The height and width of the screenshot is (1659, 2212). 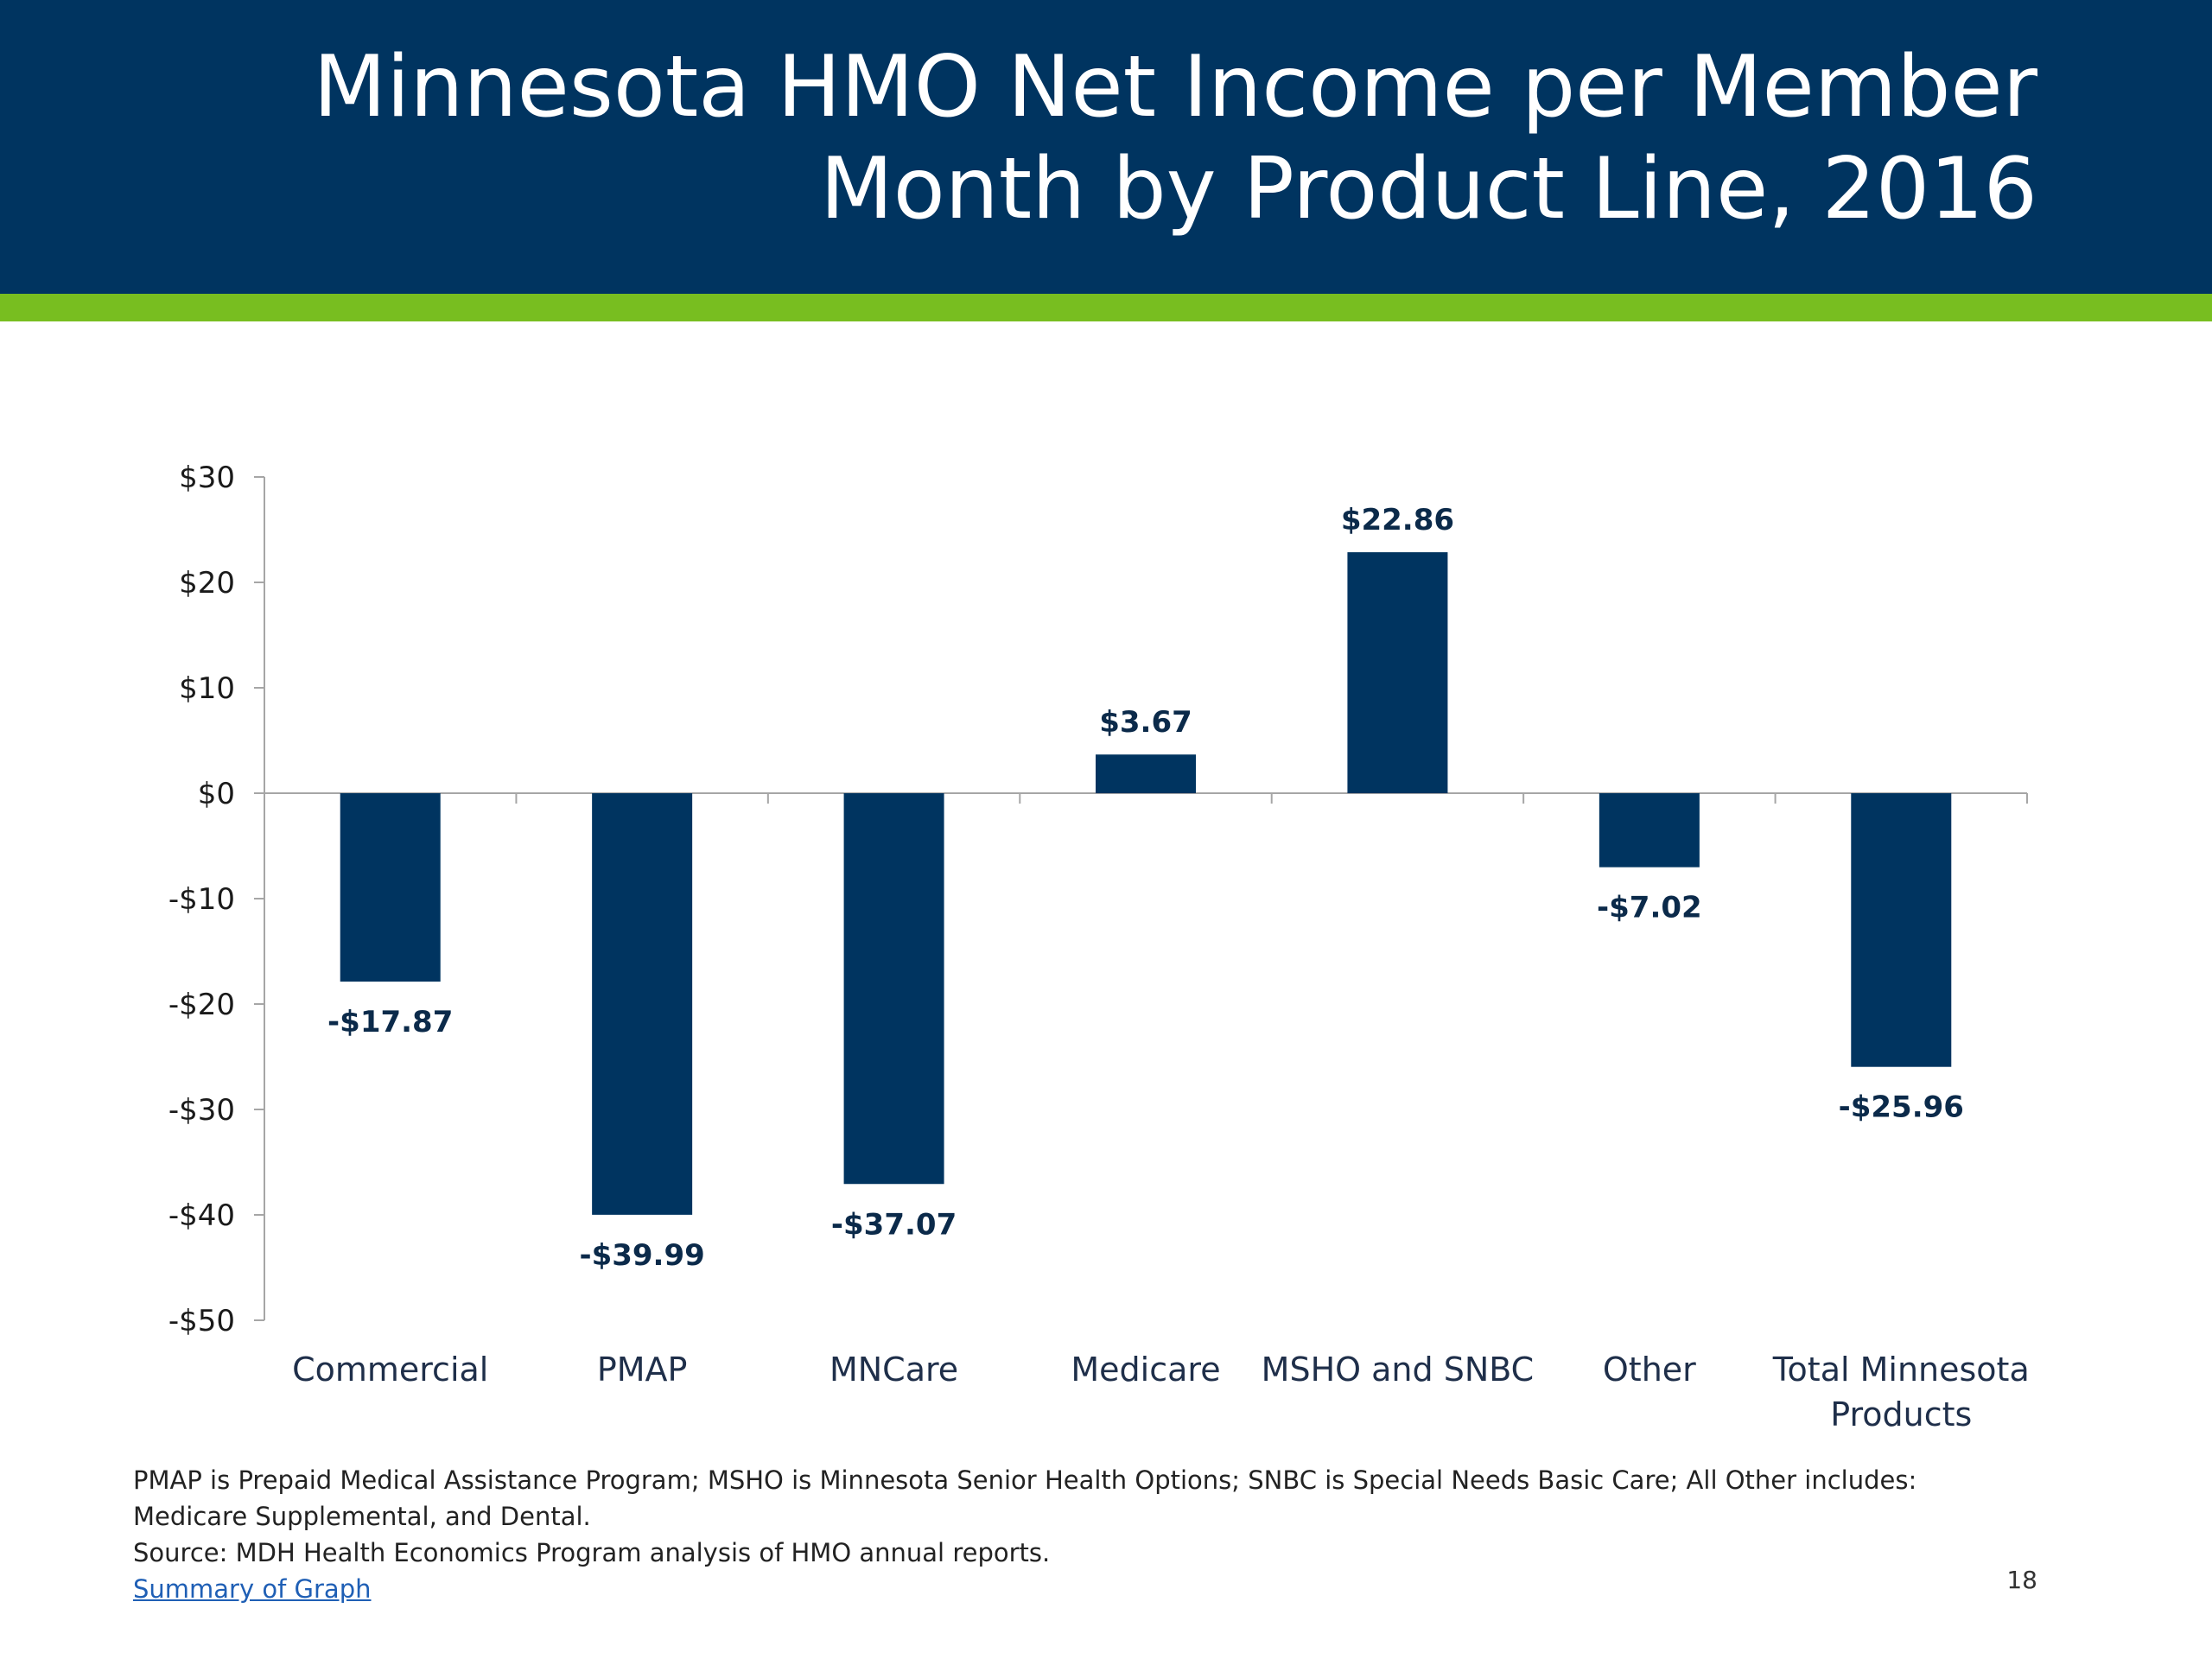 I want to click on y-tick-label: -$50, so click(x=201, y=1321).